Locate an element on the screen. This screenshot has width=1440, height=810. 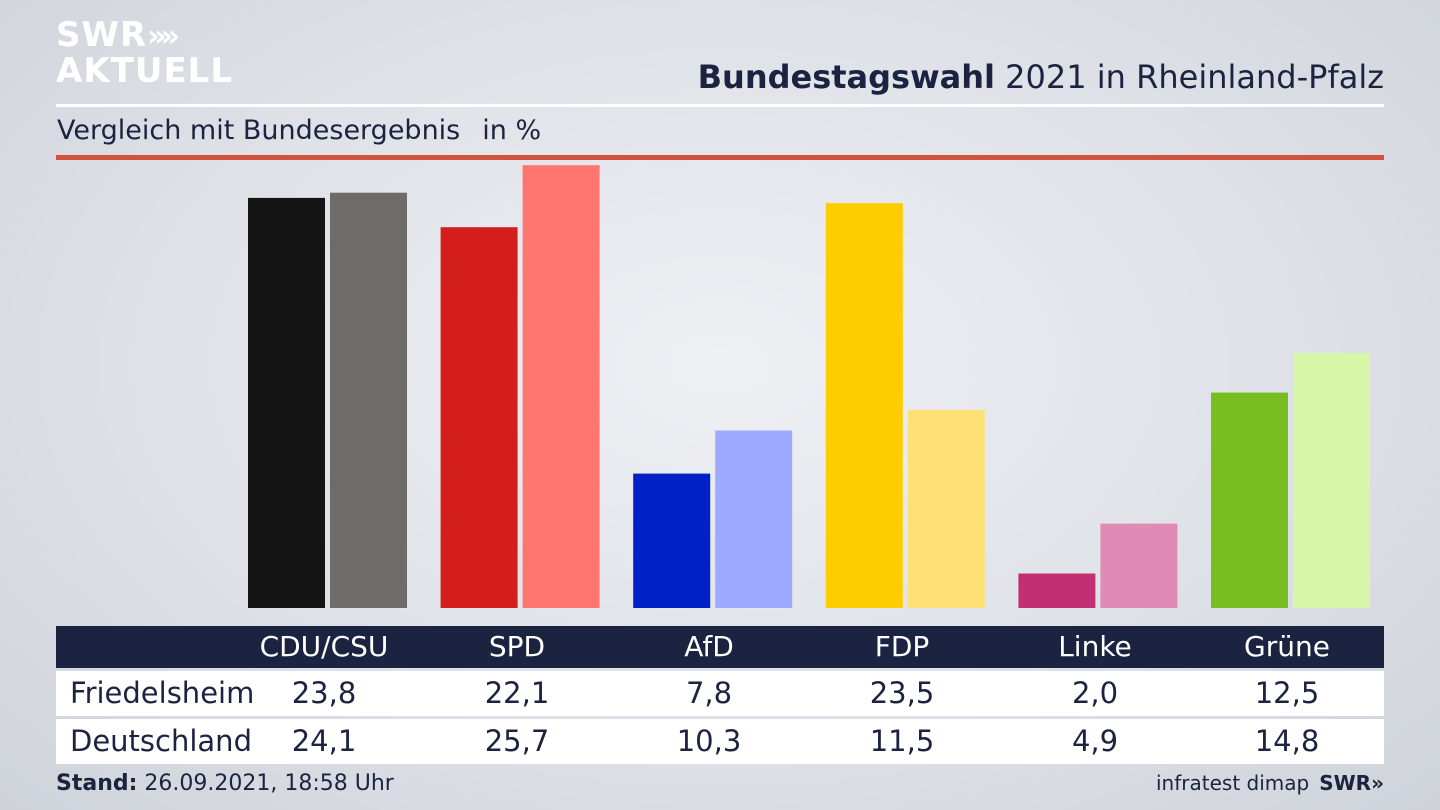
value-deutschland-fdp: 11,5 is located at coordinates (902, 741).